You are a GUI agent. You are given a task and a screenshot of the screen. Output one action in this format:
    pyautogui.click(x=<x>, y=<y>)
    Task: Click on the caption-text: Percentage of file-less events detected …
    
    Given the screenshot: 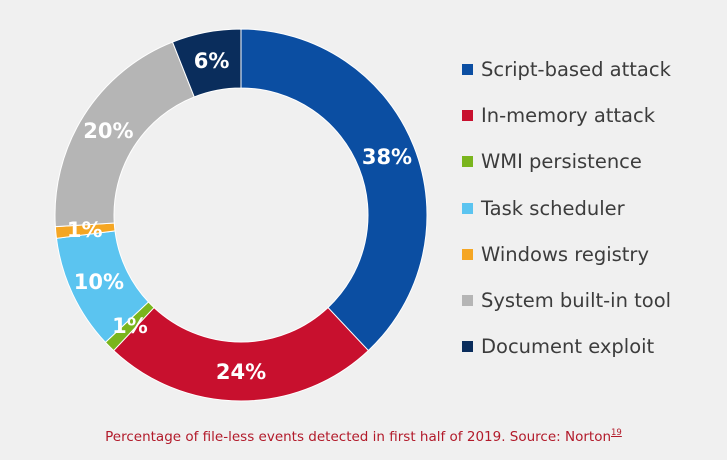 What is the action you would take?
    pyautogui.click(x=358, y=437)
    